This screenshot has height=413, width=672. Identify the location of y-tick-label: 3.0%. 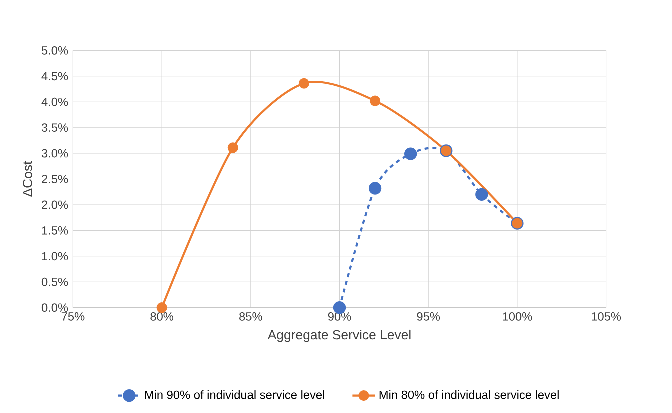
(55, 153).